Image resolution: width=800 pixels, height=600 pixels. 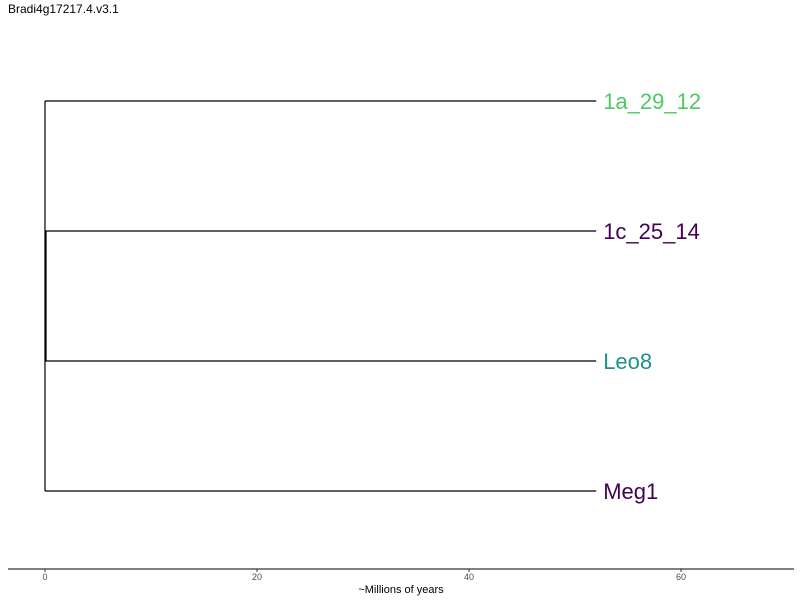 I want to click on x-tick-label-0: 0, so click(x=44, y=577).